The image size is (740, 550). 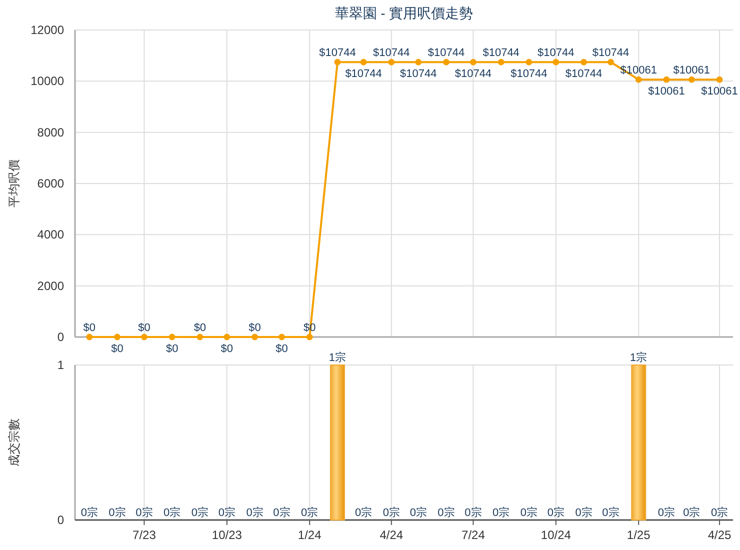 What do you see at coordinates (404, 13) in the screenshot?
I see `chart-title: 華翠園 - 實用呎價走勢` at bounding box center [404, 13].